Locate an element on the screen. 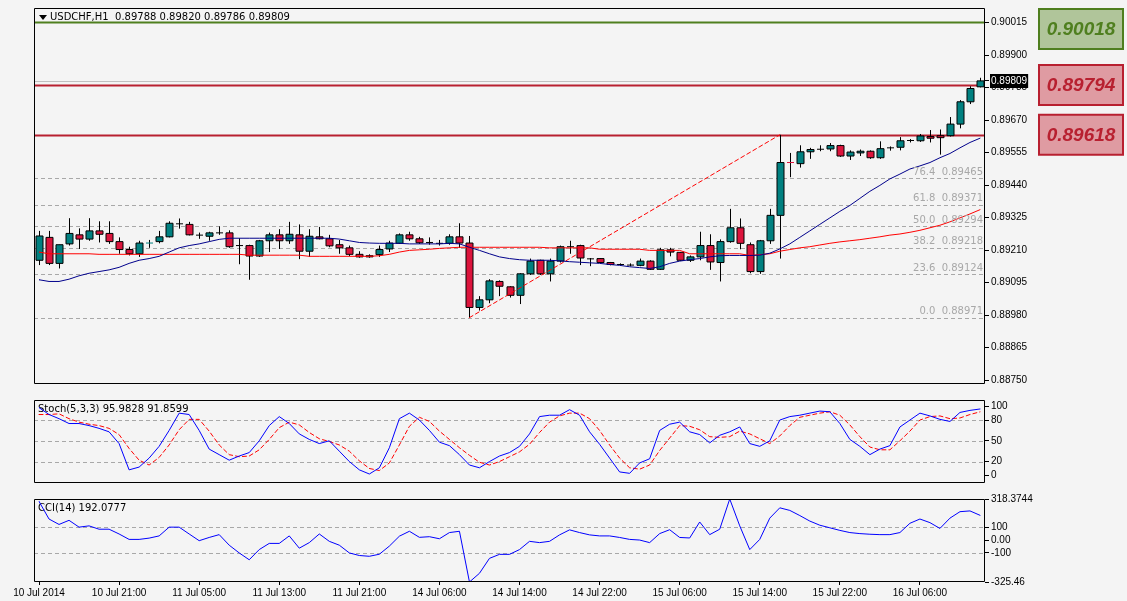 This screenshot has width=1127, height=601. ref-line-label: 61.8 0.89371 is located at coordinates (948, 198).